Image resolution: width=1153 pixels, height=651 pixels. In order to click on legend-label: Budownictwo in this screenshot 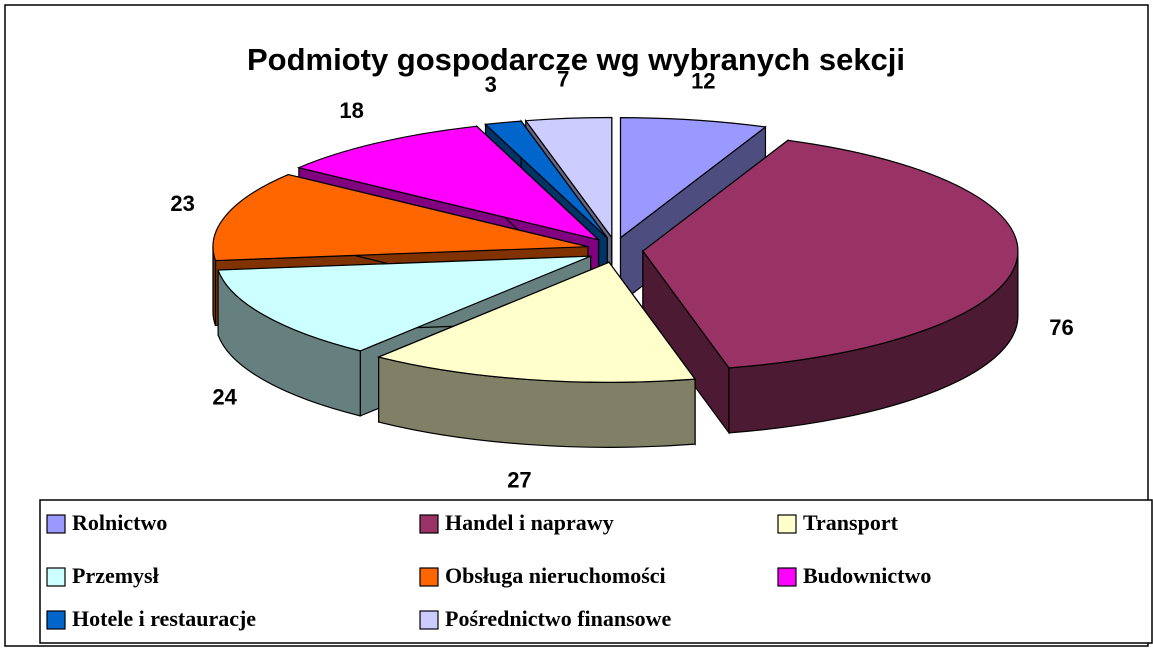, I will do `click(867, 575)`.